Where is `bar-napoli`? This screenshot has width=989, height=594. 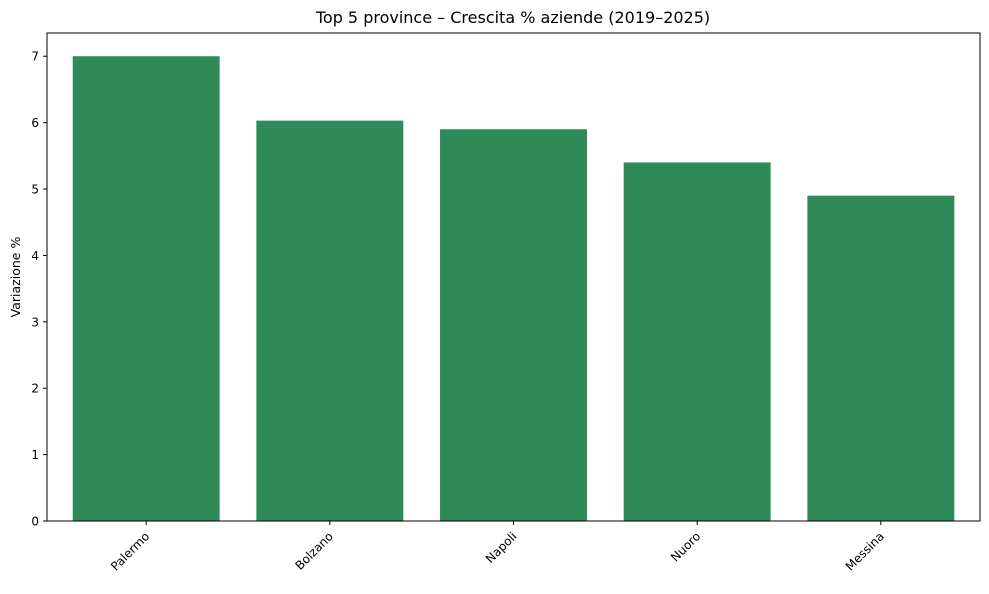
bar-napoli is located at coordinates (513, 325).